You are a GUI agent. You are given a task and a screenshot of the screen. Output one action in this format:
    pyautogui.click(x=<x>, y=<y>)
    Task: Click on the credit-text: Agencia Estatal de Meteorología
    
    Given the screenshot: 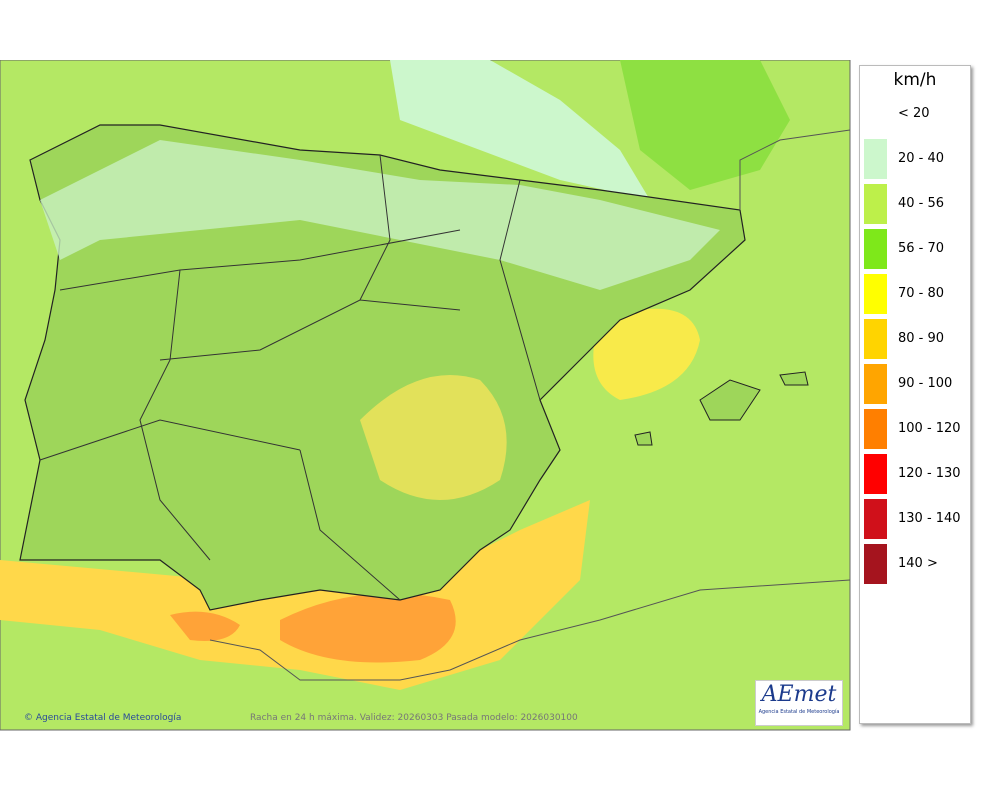 What is the action you would take?
    pyautogui.click(x=108, y=718)
    